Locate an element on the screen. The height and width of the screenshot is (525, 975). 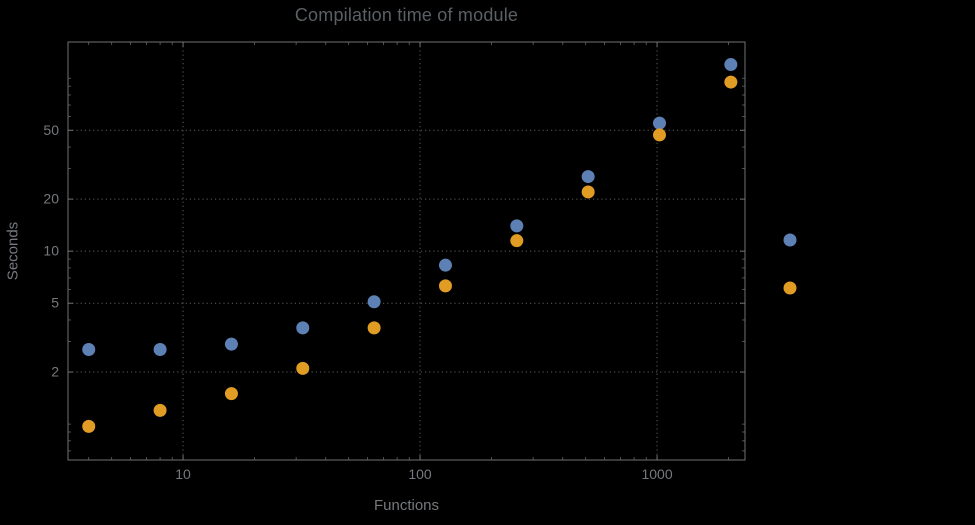
x-tick-label: 100 is located at coordinates (420, 474).